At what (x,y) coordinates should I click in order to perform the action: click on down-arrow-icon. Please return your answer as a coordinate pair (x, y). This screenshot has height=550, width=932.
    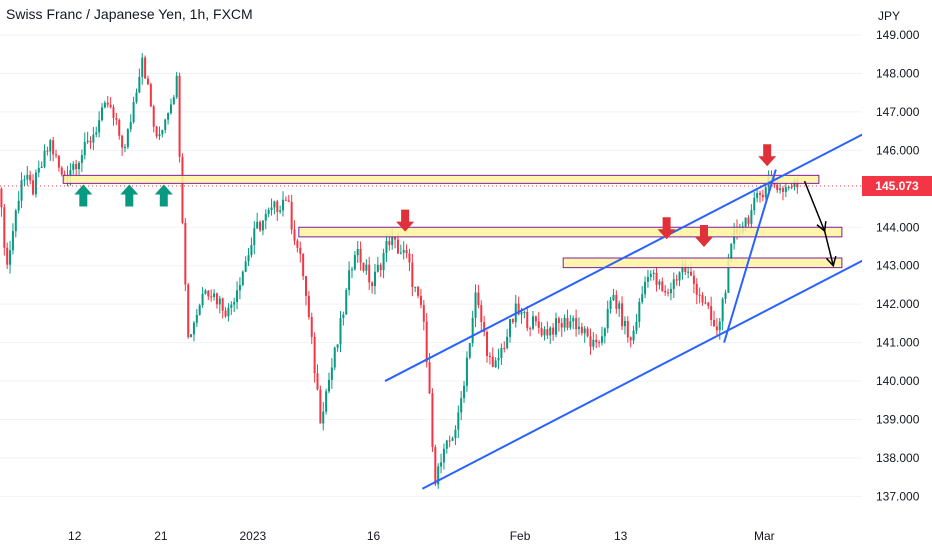
    Looking at the image, I should click on (703, 235).